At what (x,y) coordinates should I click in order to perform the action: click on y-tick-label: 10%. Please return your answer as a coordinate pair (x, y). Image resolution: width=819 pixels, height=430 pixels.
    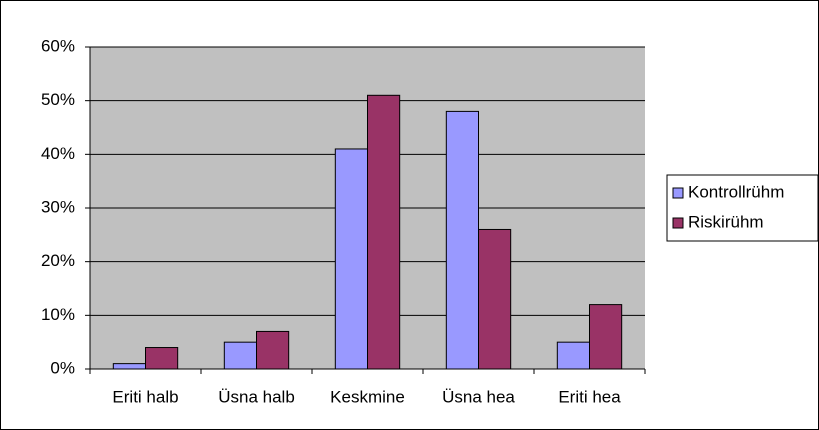
    Looking at the image, I should click on (58, 314).